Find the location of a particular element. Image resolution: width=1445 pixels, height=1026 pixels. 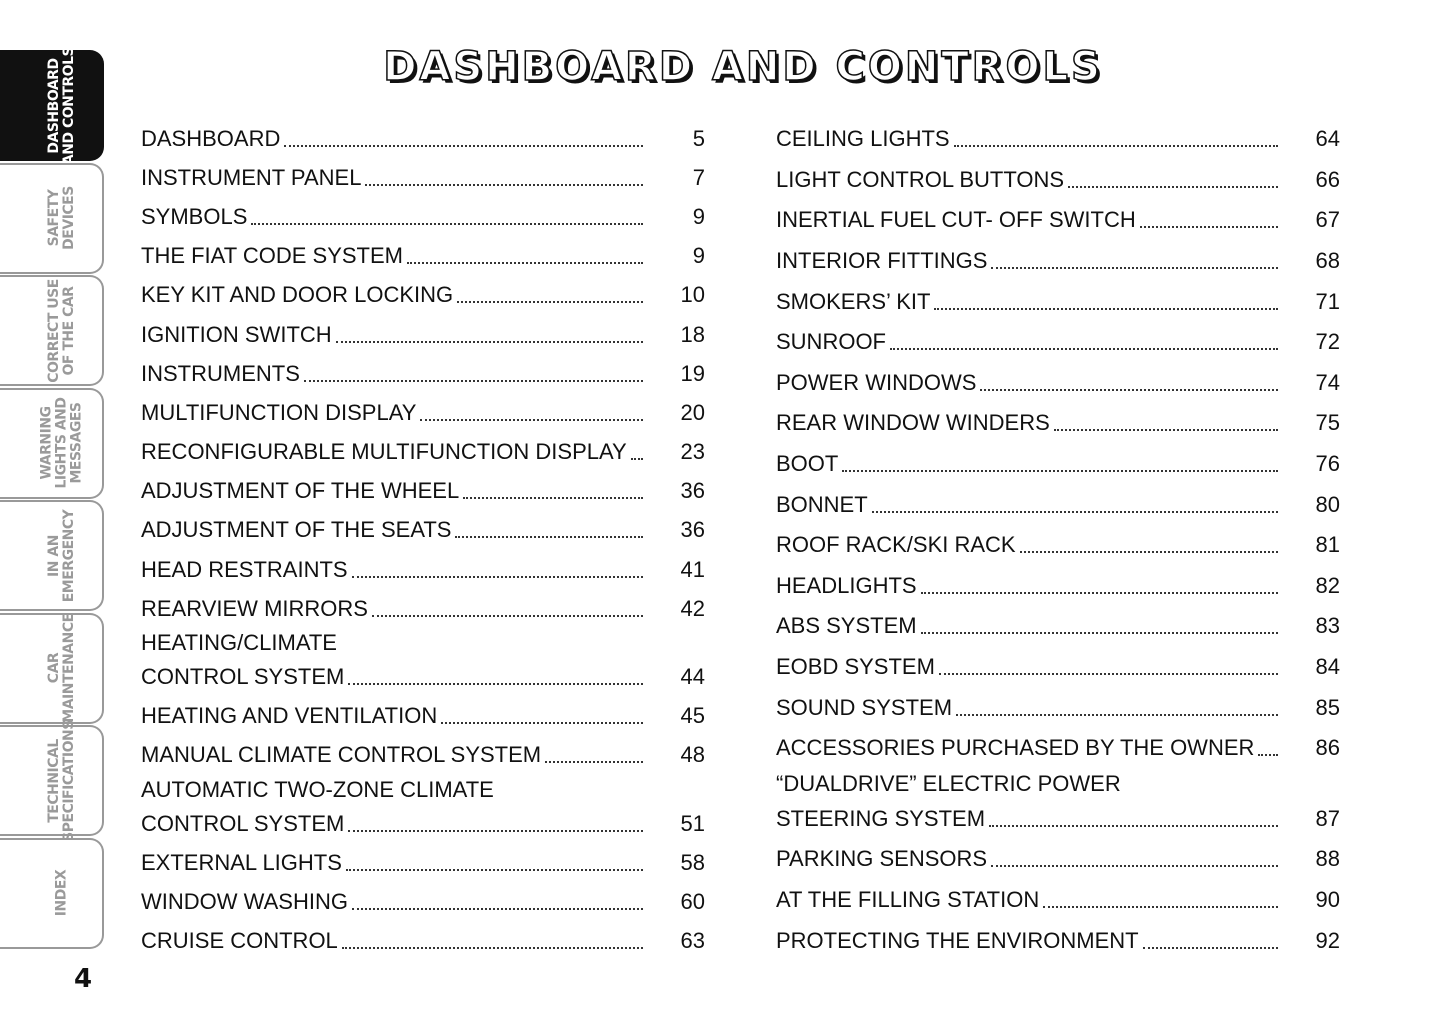

toc-entry-row: HEADLIGHTS 82 is located at coordinates (1058, 586).